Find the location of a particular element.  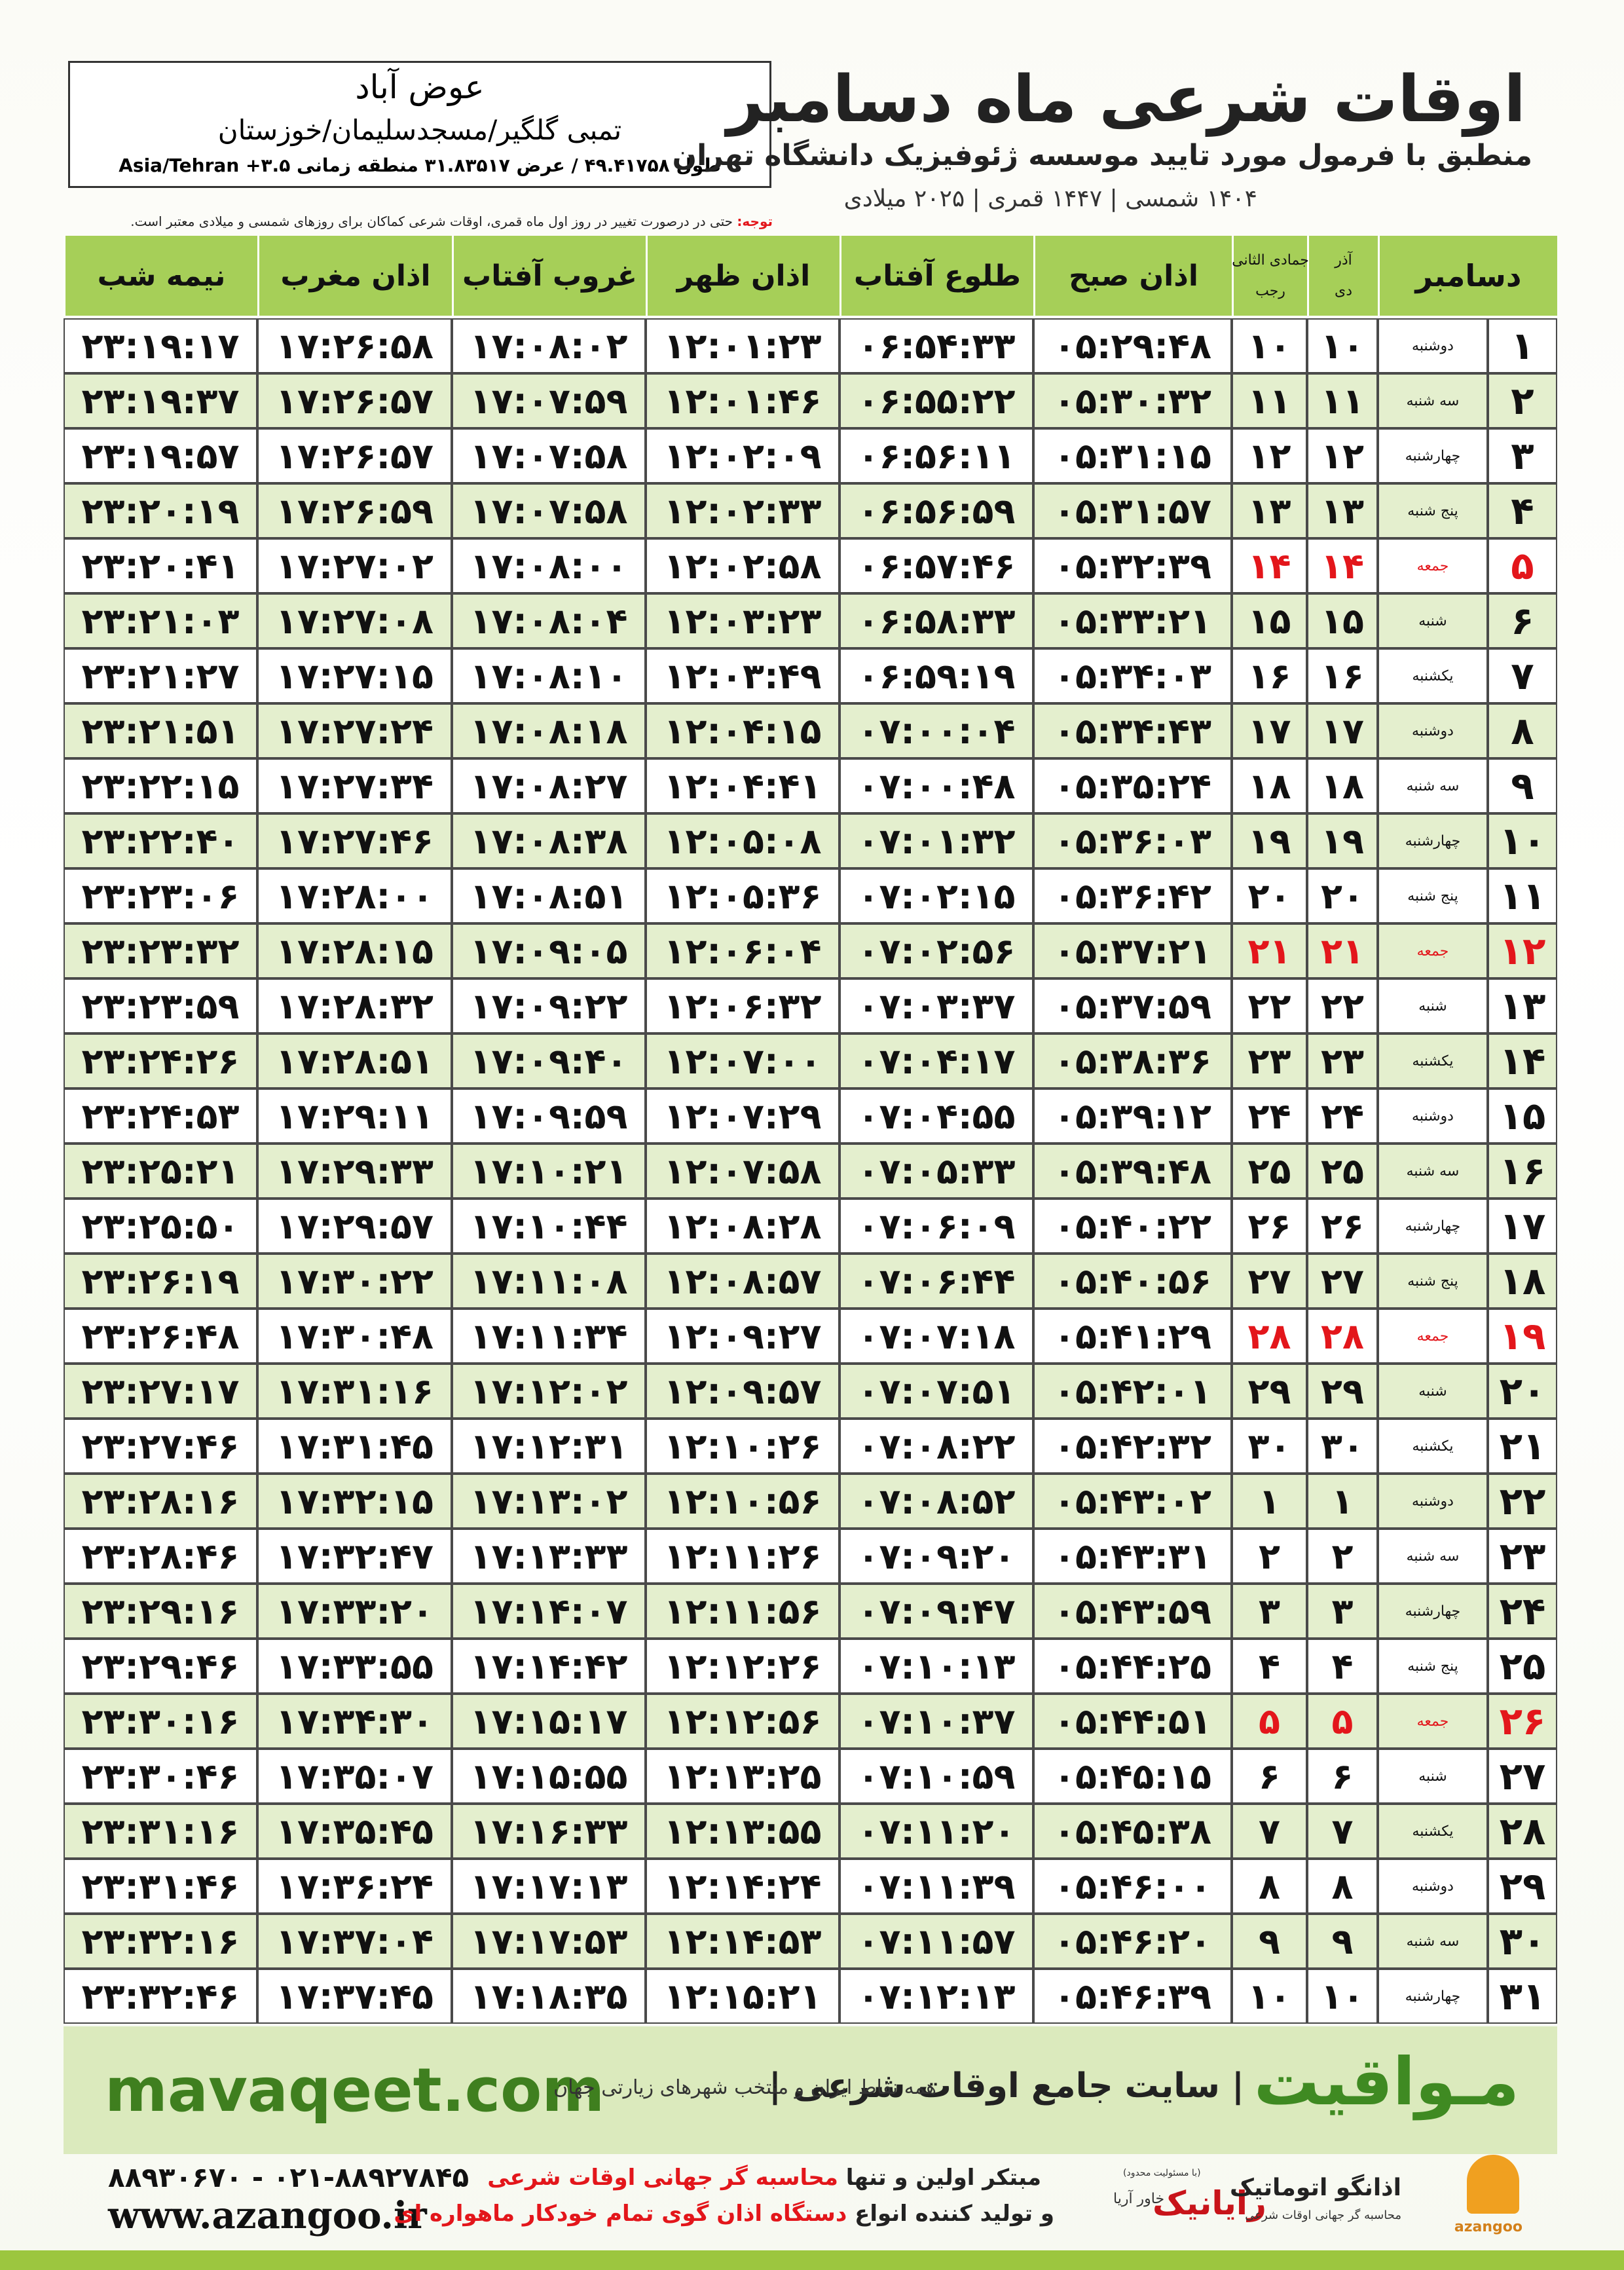

time-cell: ۰۵:۳۱:۵۷ is located at coordinates (1132, 510).